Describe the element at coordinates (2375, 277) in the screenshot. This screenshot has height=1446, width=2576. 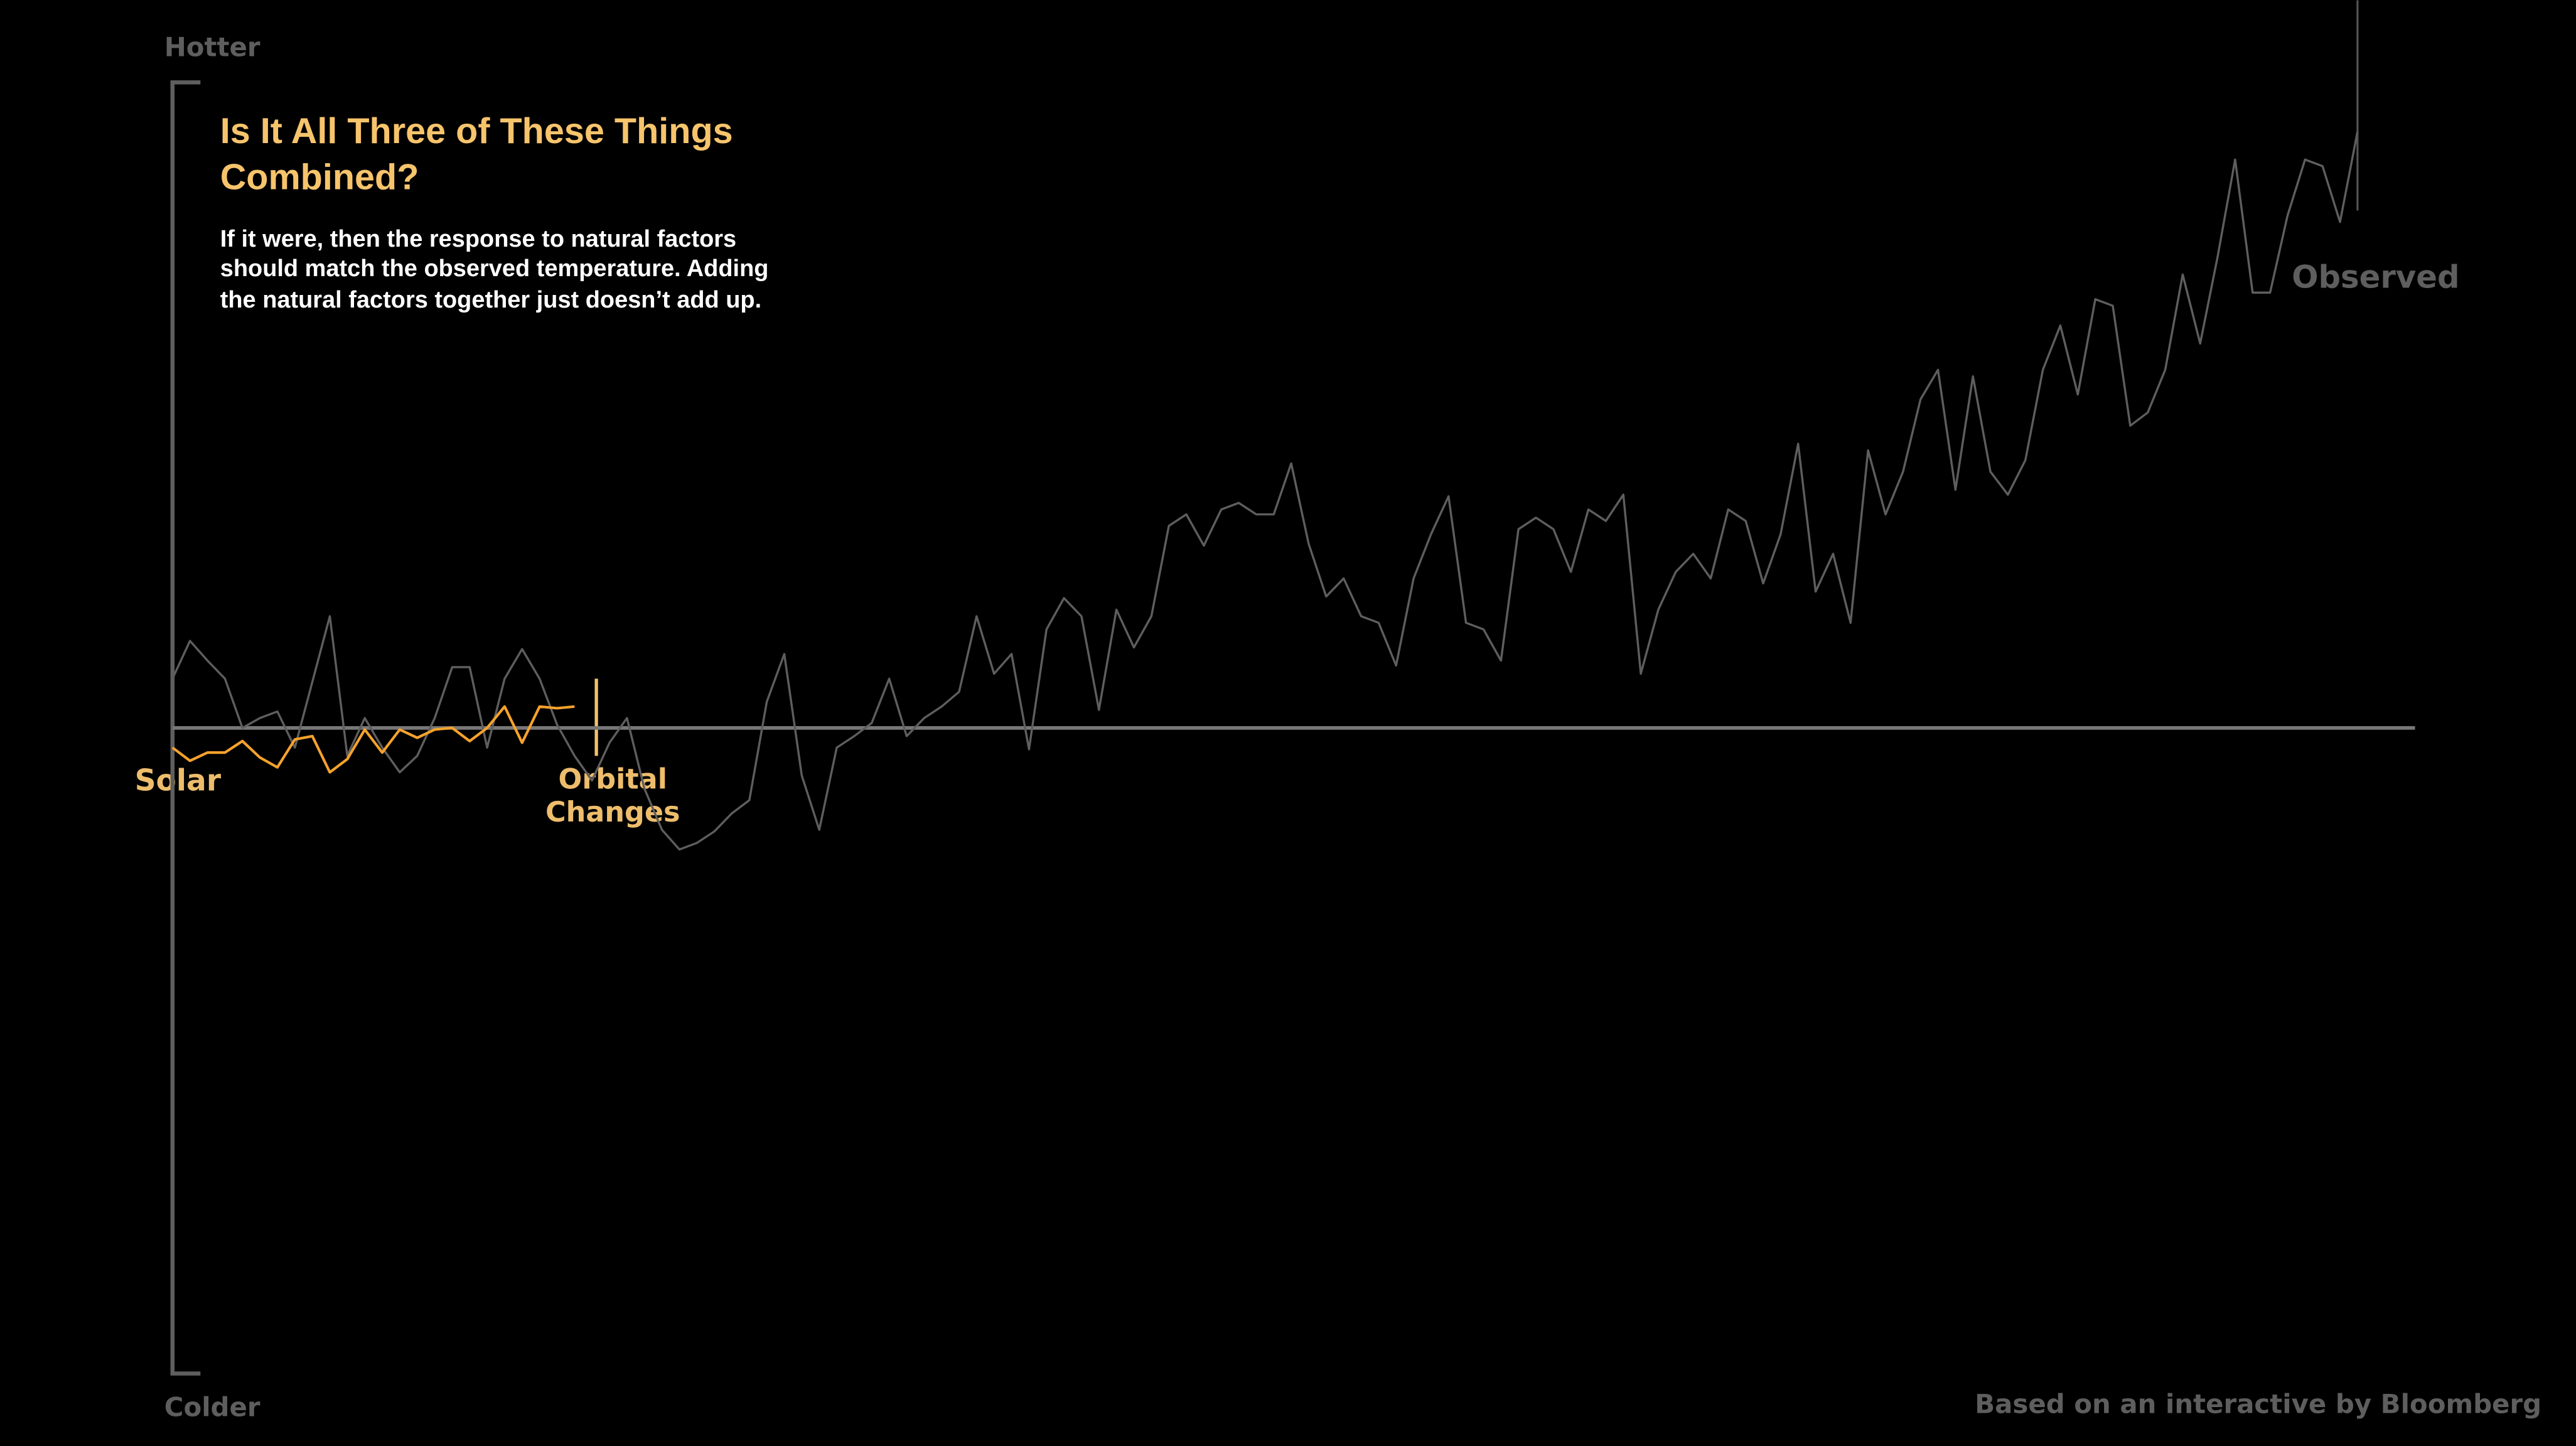
I see `series-label: Observed` at that location.